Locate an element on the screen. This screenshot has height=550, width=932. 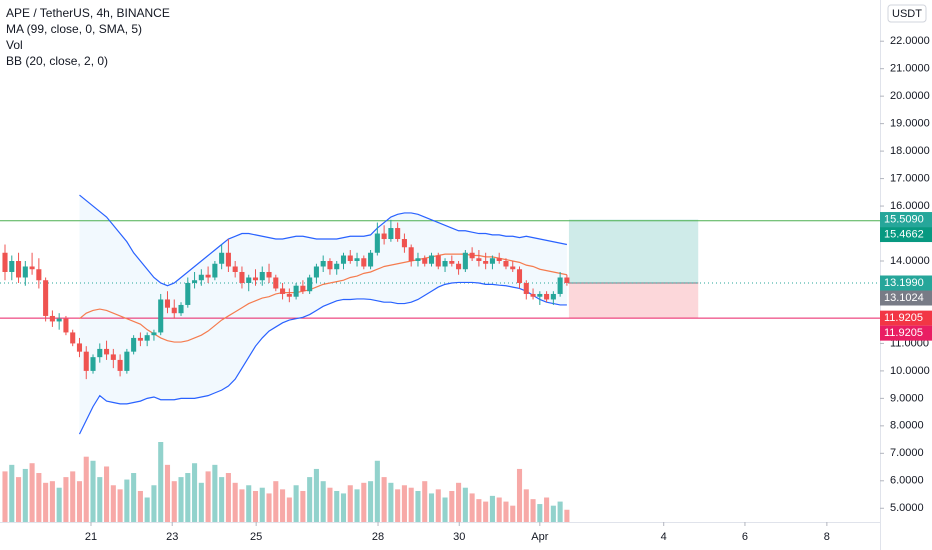
currency-label: USDT is located at coordinates (907, 14).